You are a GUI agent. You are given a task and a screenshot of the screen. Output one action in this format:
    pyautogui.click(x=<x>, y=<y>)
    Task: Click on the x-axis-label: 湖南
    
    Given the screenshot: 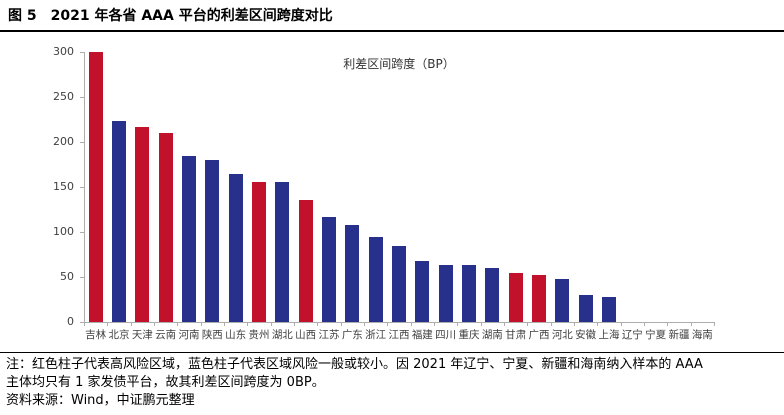 What is the action you would take?
    pyautogui.click(x=492, y=335)
    